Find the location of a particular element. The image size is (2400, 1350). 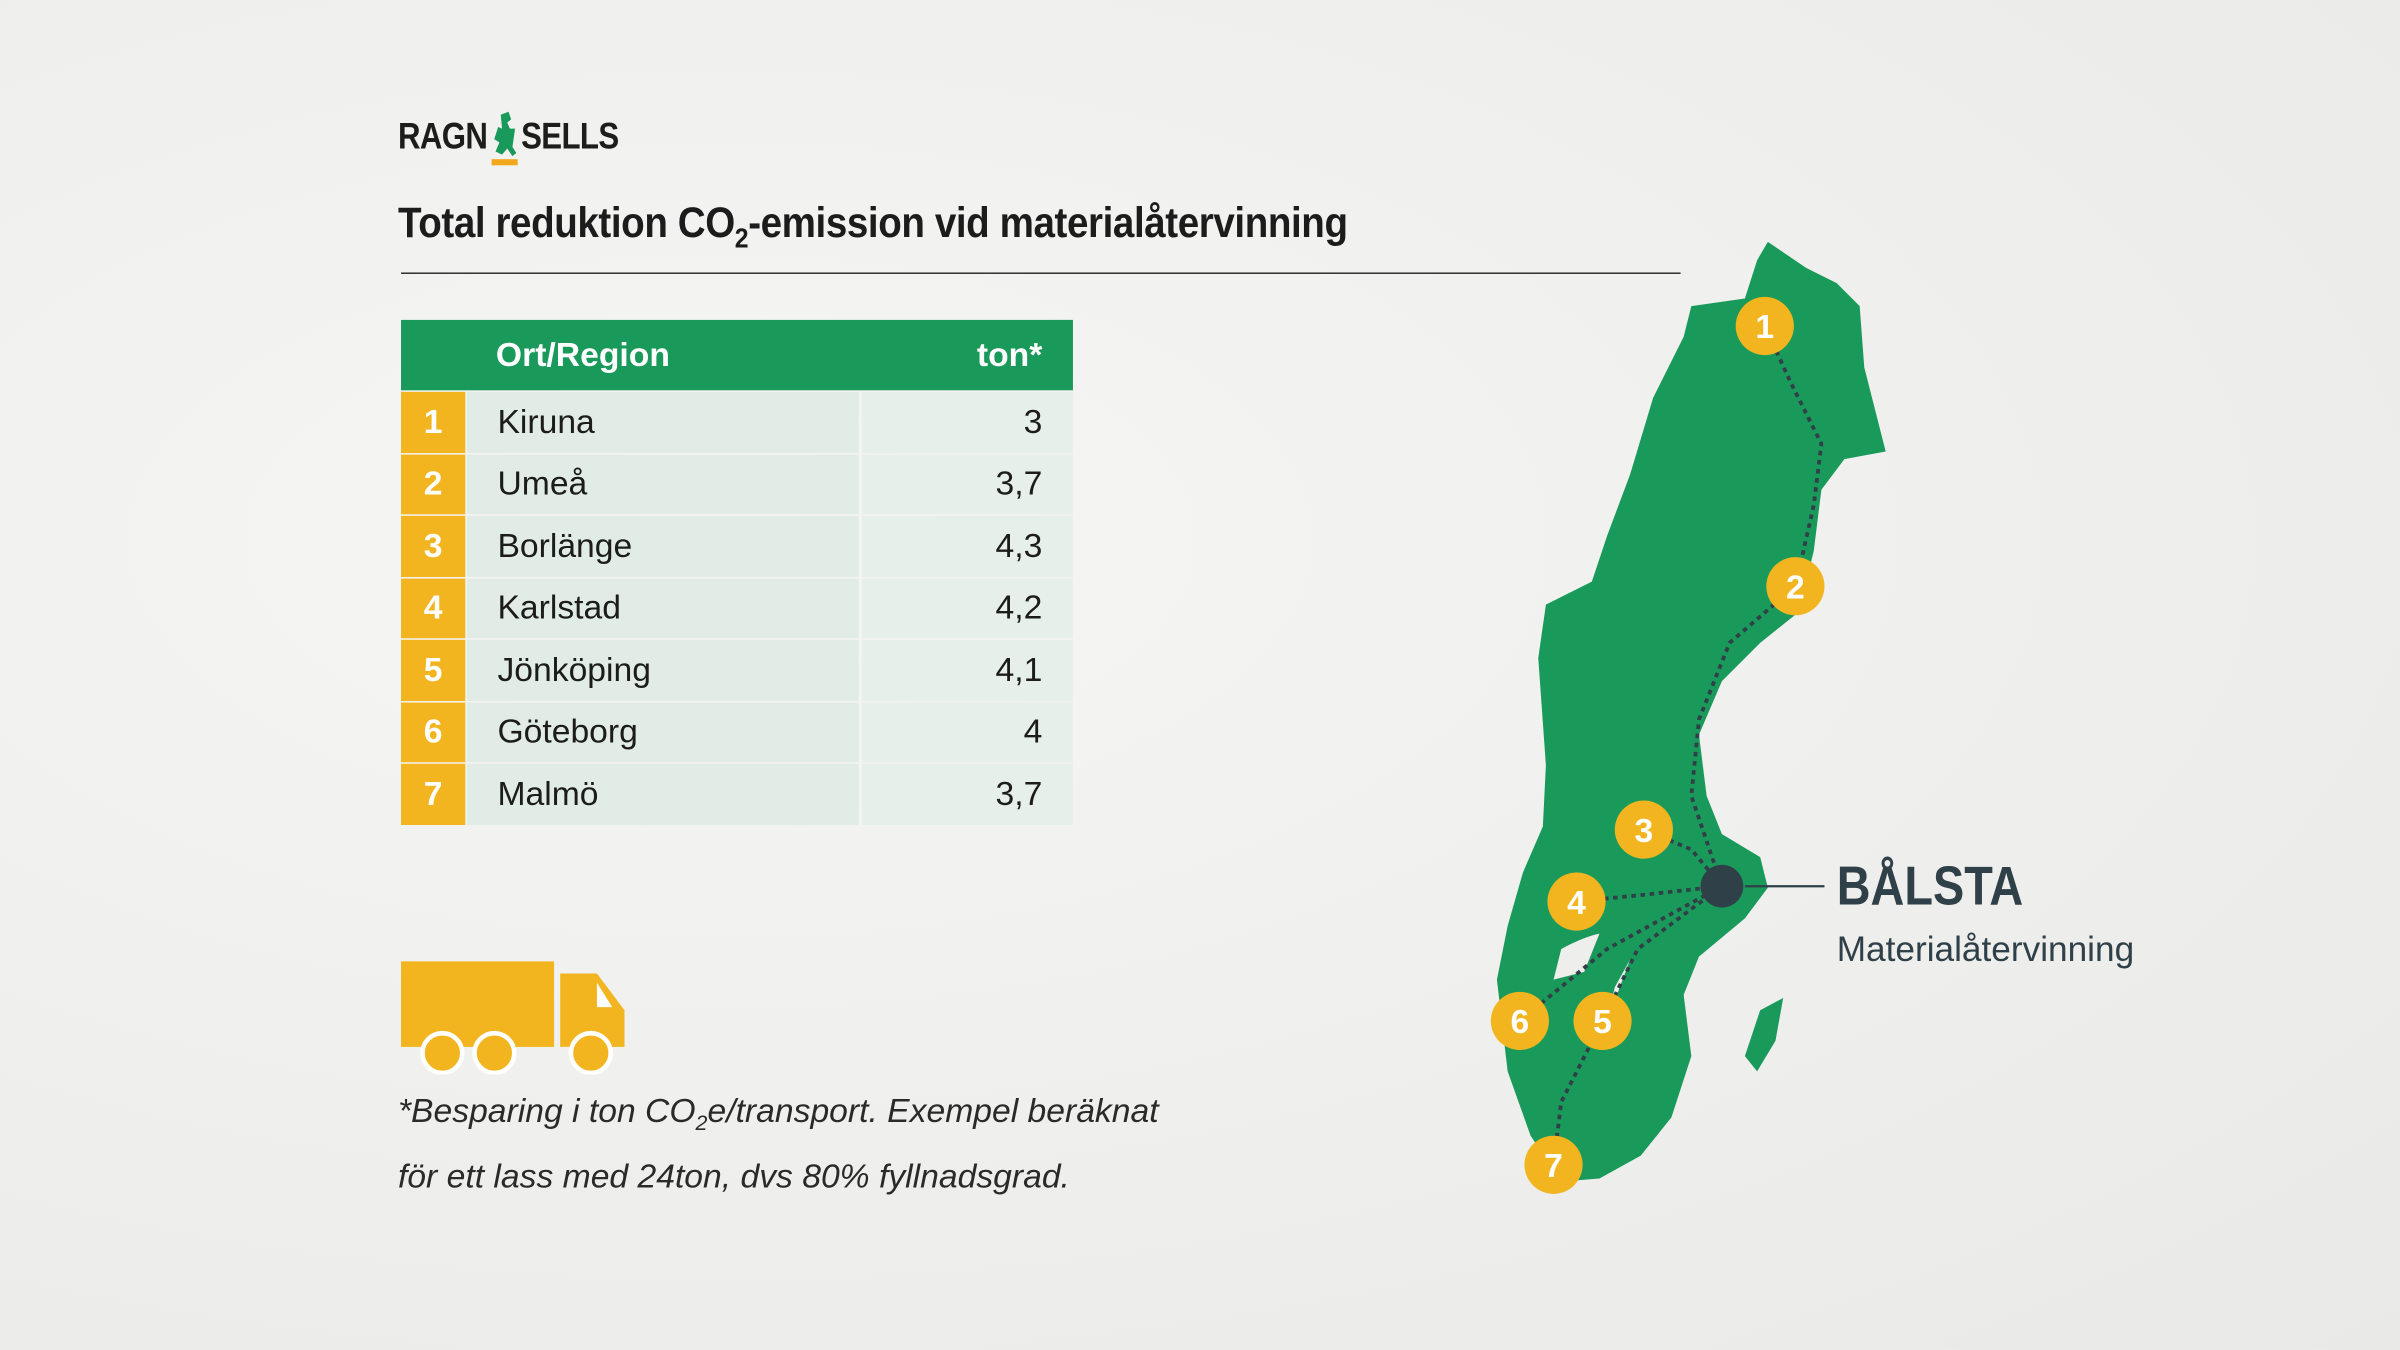

gotland-shape is located at coordinates (1764, 1034).